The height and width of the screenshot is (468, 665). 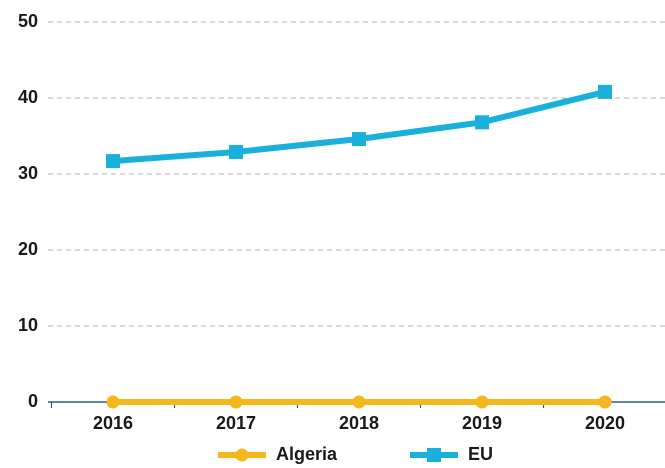 I want to click on x-tick-label: 2018, so click(x=359, y=423).